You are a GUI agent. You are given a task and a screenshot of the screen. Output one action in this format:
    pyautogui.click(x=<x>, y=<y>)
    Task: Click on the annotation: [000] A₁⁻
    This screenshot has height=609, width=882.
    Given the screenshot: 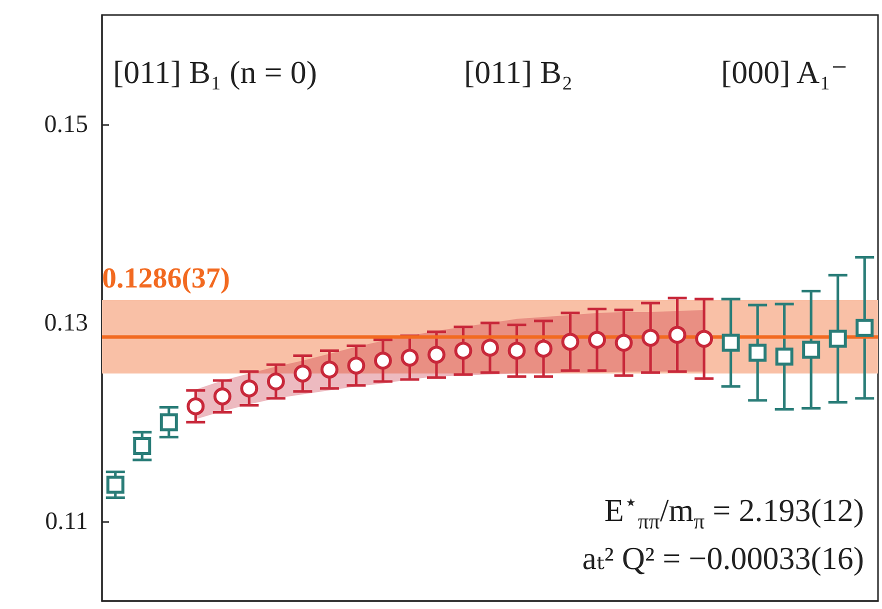 What is the action you would take?
    pyautogui.click(x=784, y=72)
    